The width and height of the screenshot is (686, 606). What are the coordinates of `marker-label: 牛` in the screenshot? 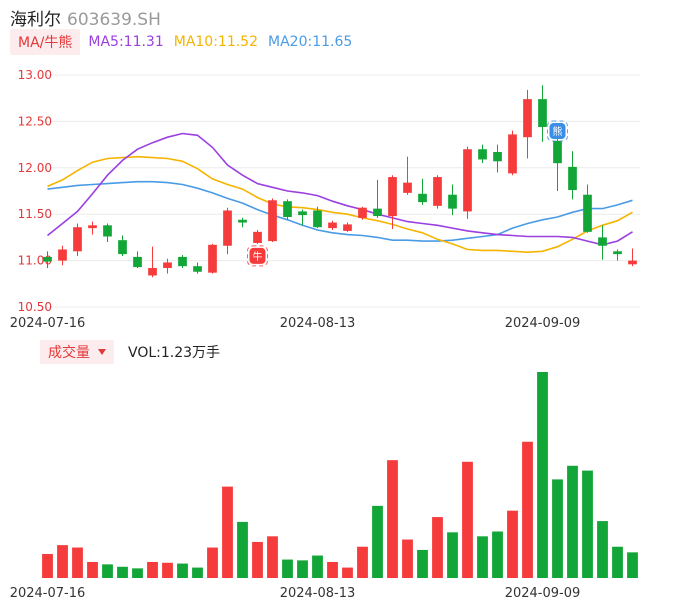 It's located at (258, 256).